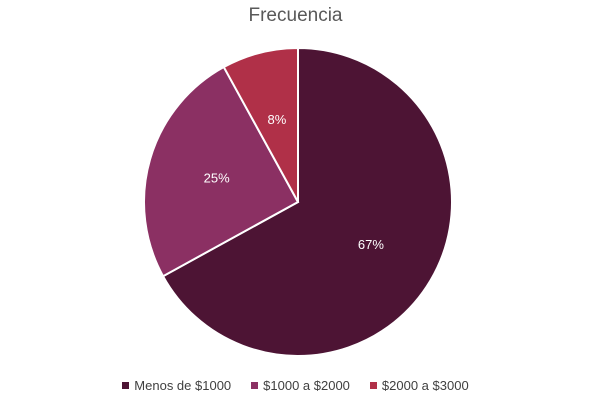  Describe the element at coordinates (425, 385) in the screenshot. I see `legend-label-3: $2000 a $3000` at that location.